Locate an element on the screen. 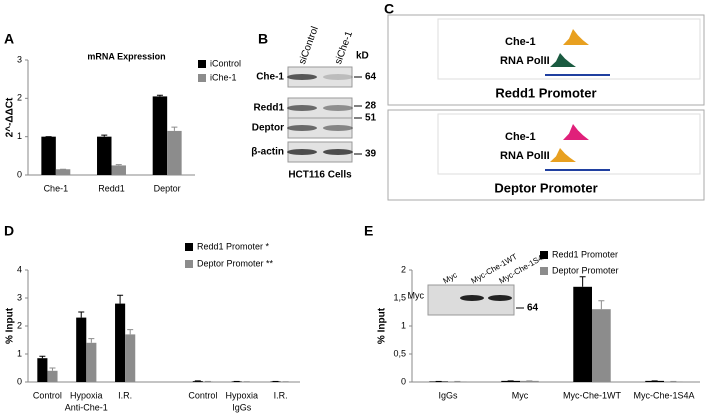 This screenshot has height=414, width=709. legend-label: iChe-1 is located at coordinates (223, 77).